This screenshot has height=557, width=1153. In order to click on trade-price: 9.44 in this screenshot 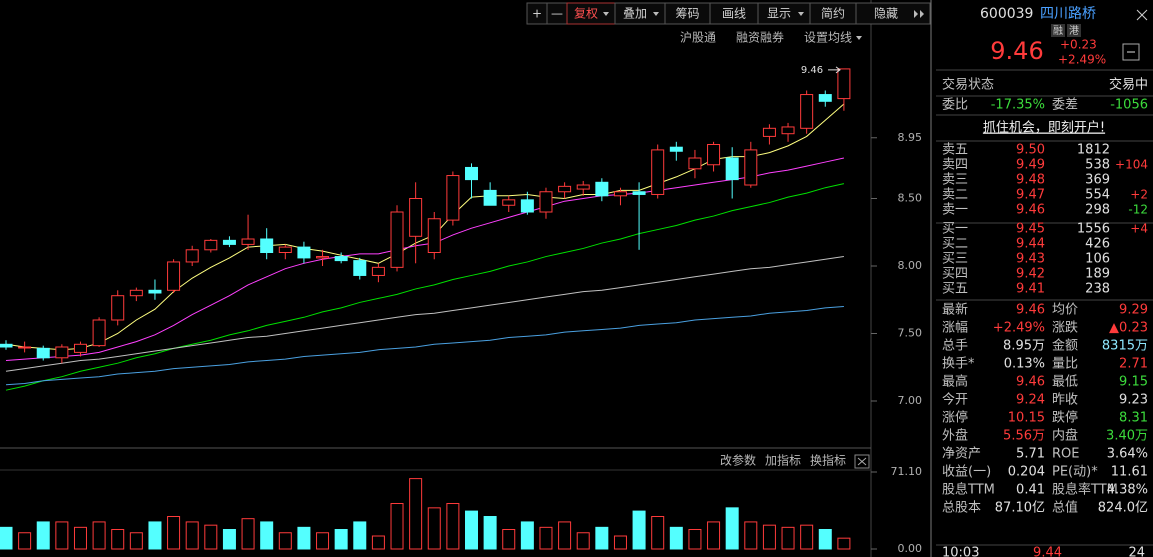, I will do `click(1047, 551)`.